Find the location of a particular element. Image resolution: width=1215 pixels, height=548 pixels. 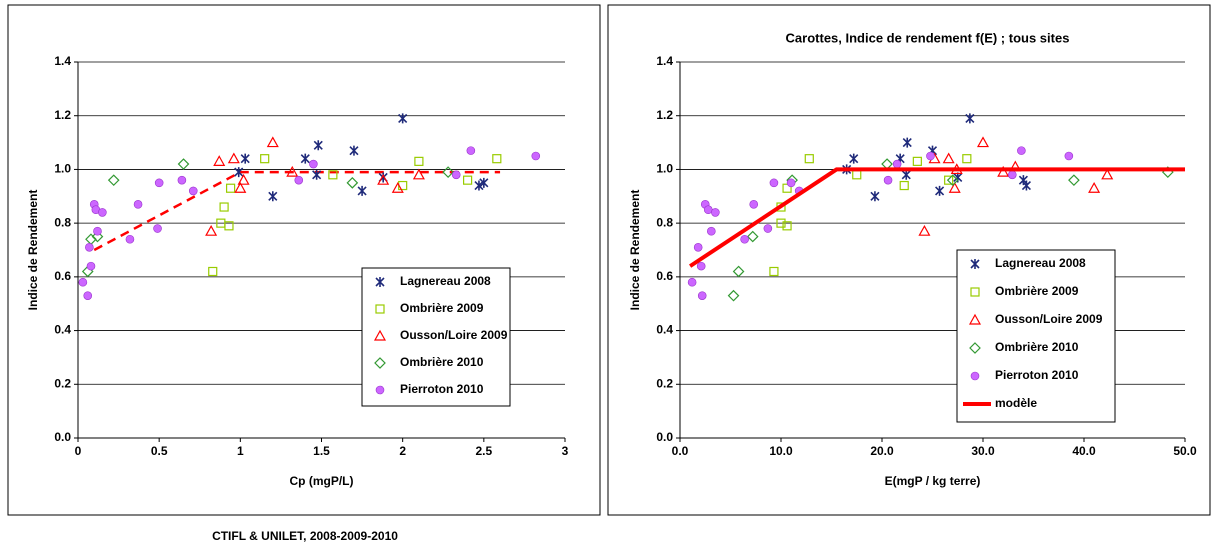

x-tick-label: 30.0 is located at coordinates (983, 451).